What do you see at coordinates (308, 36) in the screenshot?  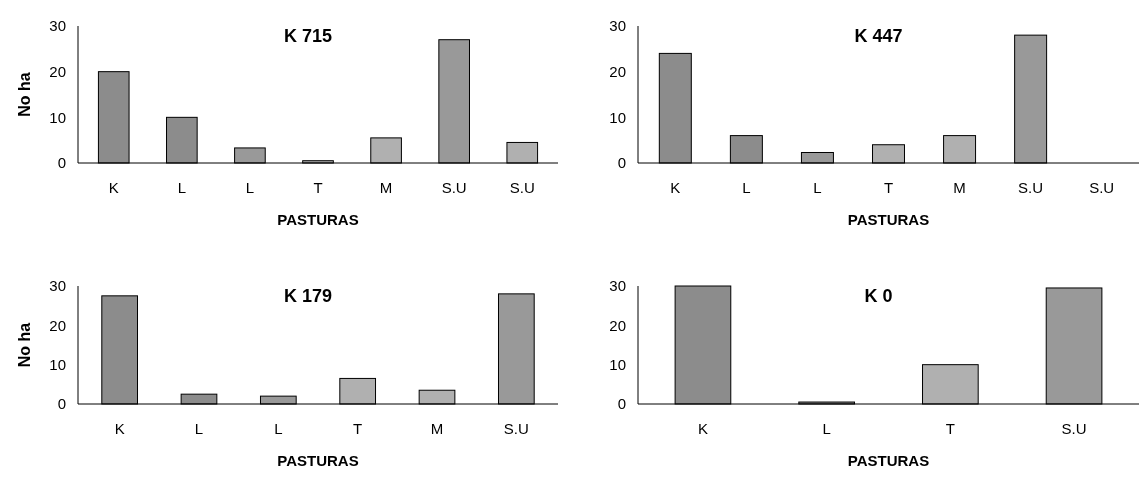 I see `chart-title: K 715` at bounding box center [308, 36].